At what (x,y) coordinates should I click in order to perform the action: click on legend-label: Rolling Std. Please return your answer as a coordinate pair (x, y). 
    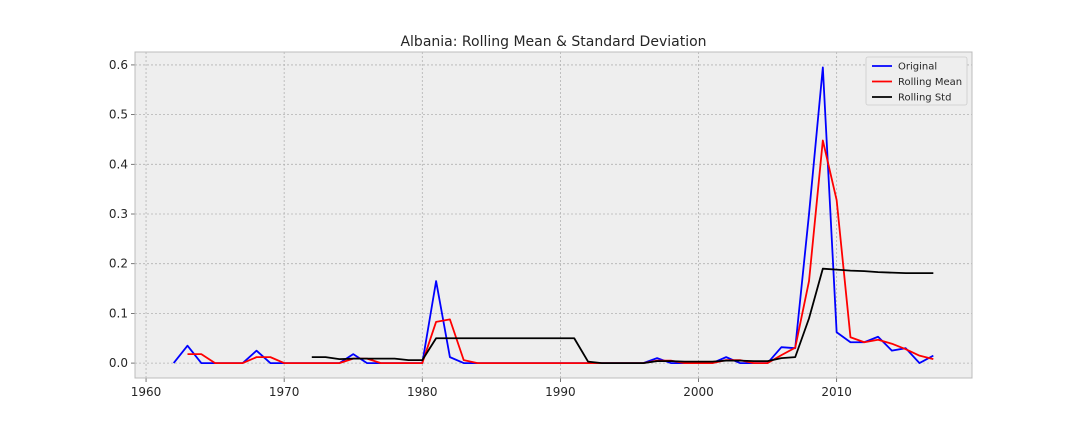
    Looking at the image, I should click on (924, 98).